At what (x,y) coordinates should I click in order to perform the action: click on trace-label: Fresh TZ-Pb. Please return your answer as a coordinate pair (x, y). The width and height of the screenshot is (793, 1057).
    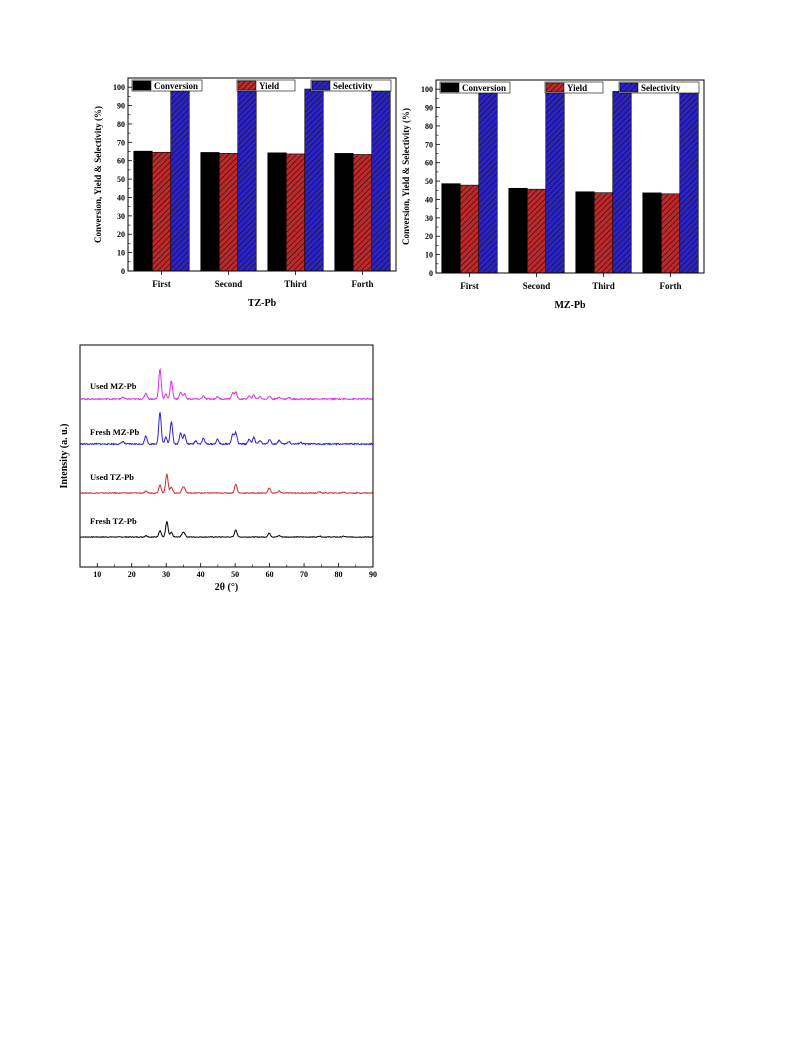
    Looking at the image, I should click on (113, 521).